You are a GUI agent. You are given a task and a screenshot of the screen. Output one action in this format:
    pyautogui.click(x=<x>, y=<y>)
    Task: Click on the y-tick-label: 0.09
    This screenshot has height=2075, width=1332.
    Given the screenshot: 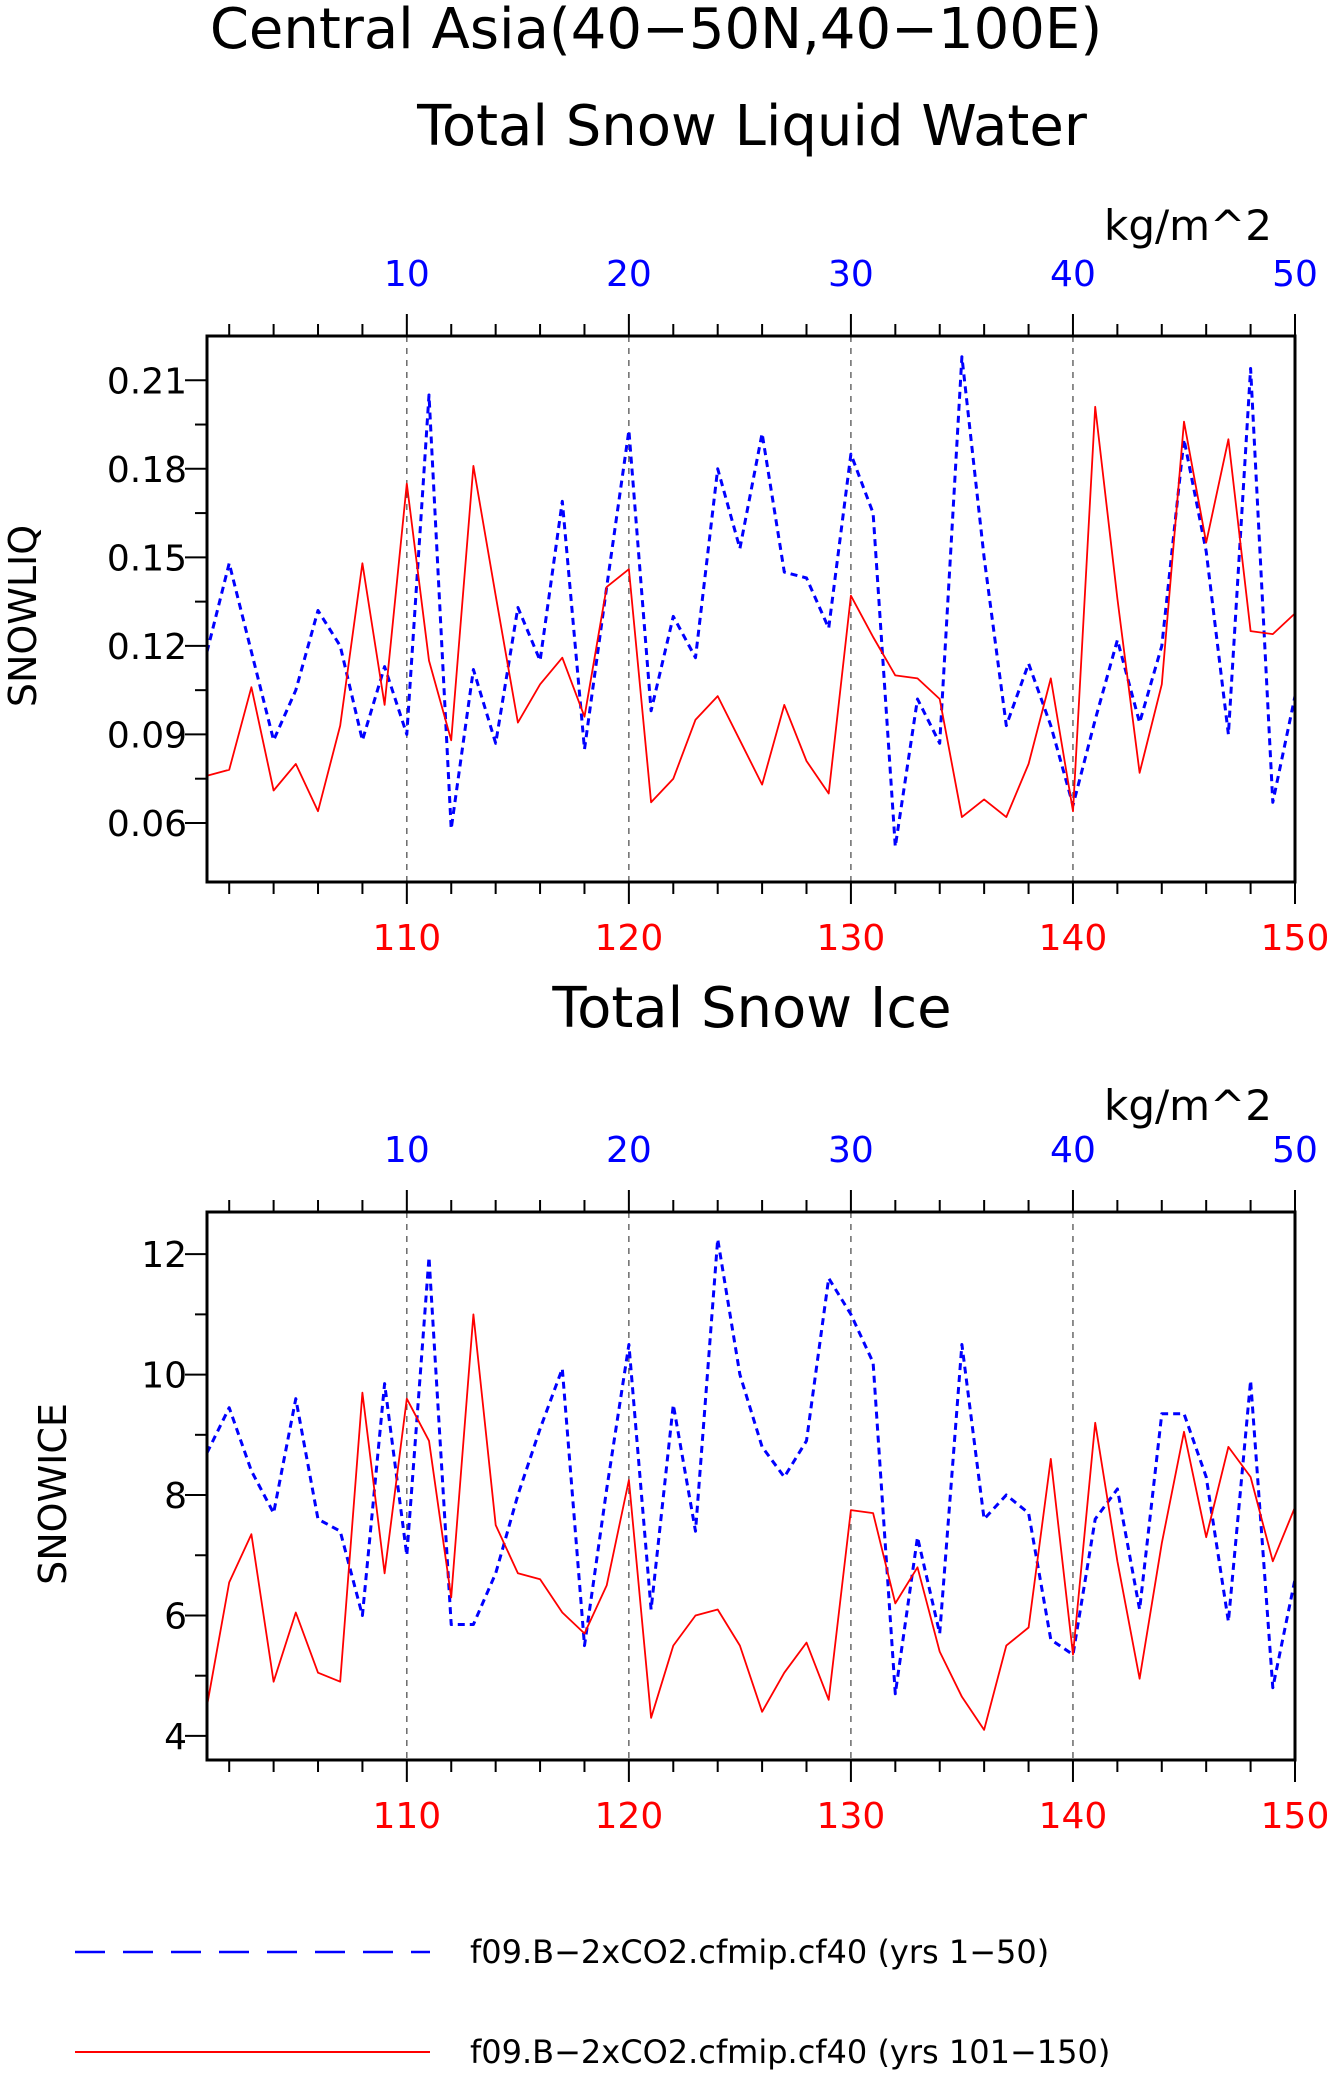 What is the action you would take?
    pyautogui.click(x=147, y=735)
    